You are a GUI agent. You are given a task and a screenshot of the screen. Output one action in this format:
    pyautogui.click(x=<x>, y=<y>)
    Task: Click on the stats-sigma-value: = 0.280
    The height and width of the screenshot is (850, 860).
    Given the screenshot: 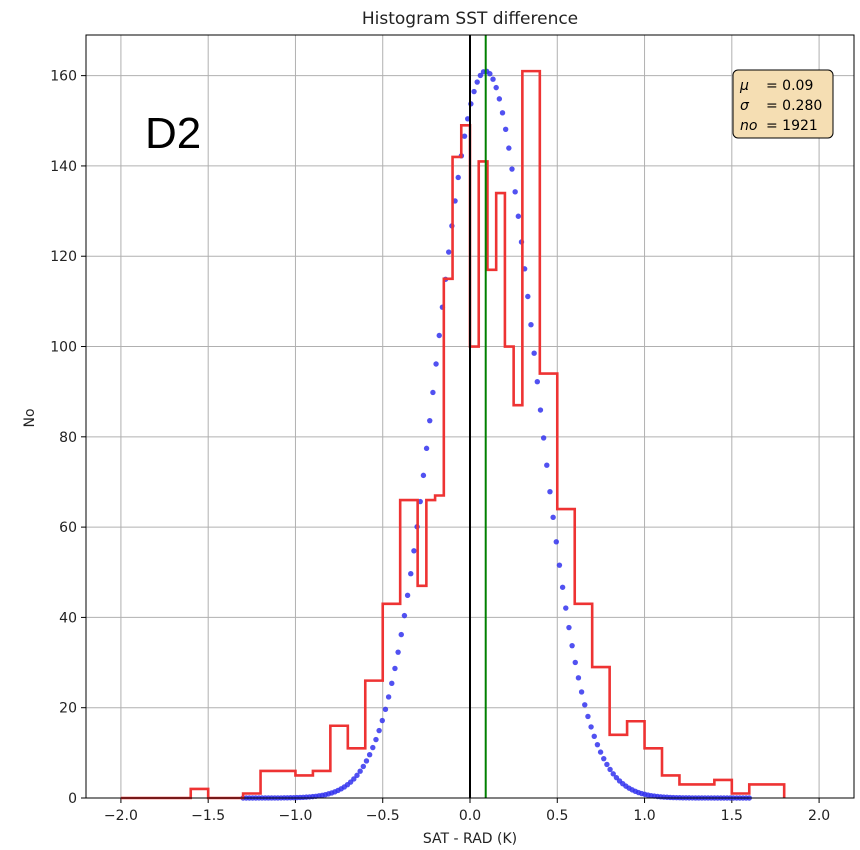 What is the action you would take?
    pyautogui.click(x=794, y=106)
    